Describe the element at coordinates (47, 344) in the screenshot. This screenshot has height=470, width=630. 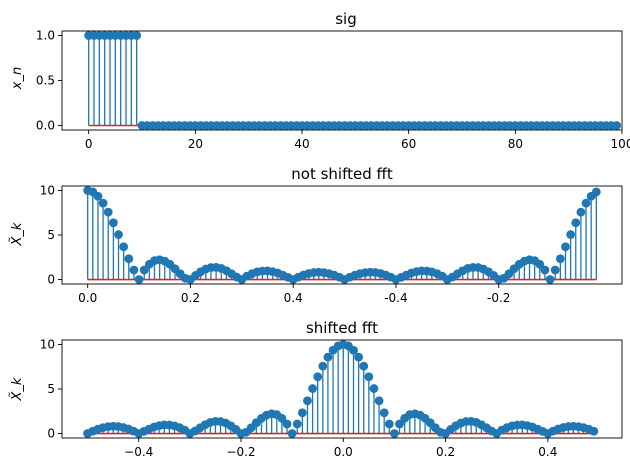
I see `shifted-fft-ytick-label: 10` at that location.